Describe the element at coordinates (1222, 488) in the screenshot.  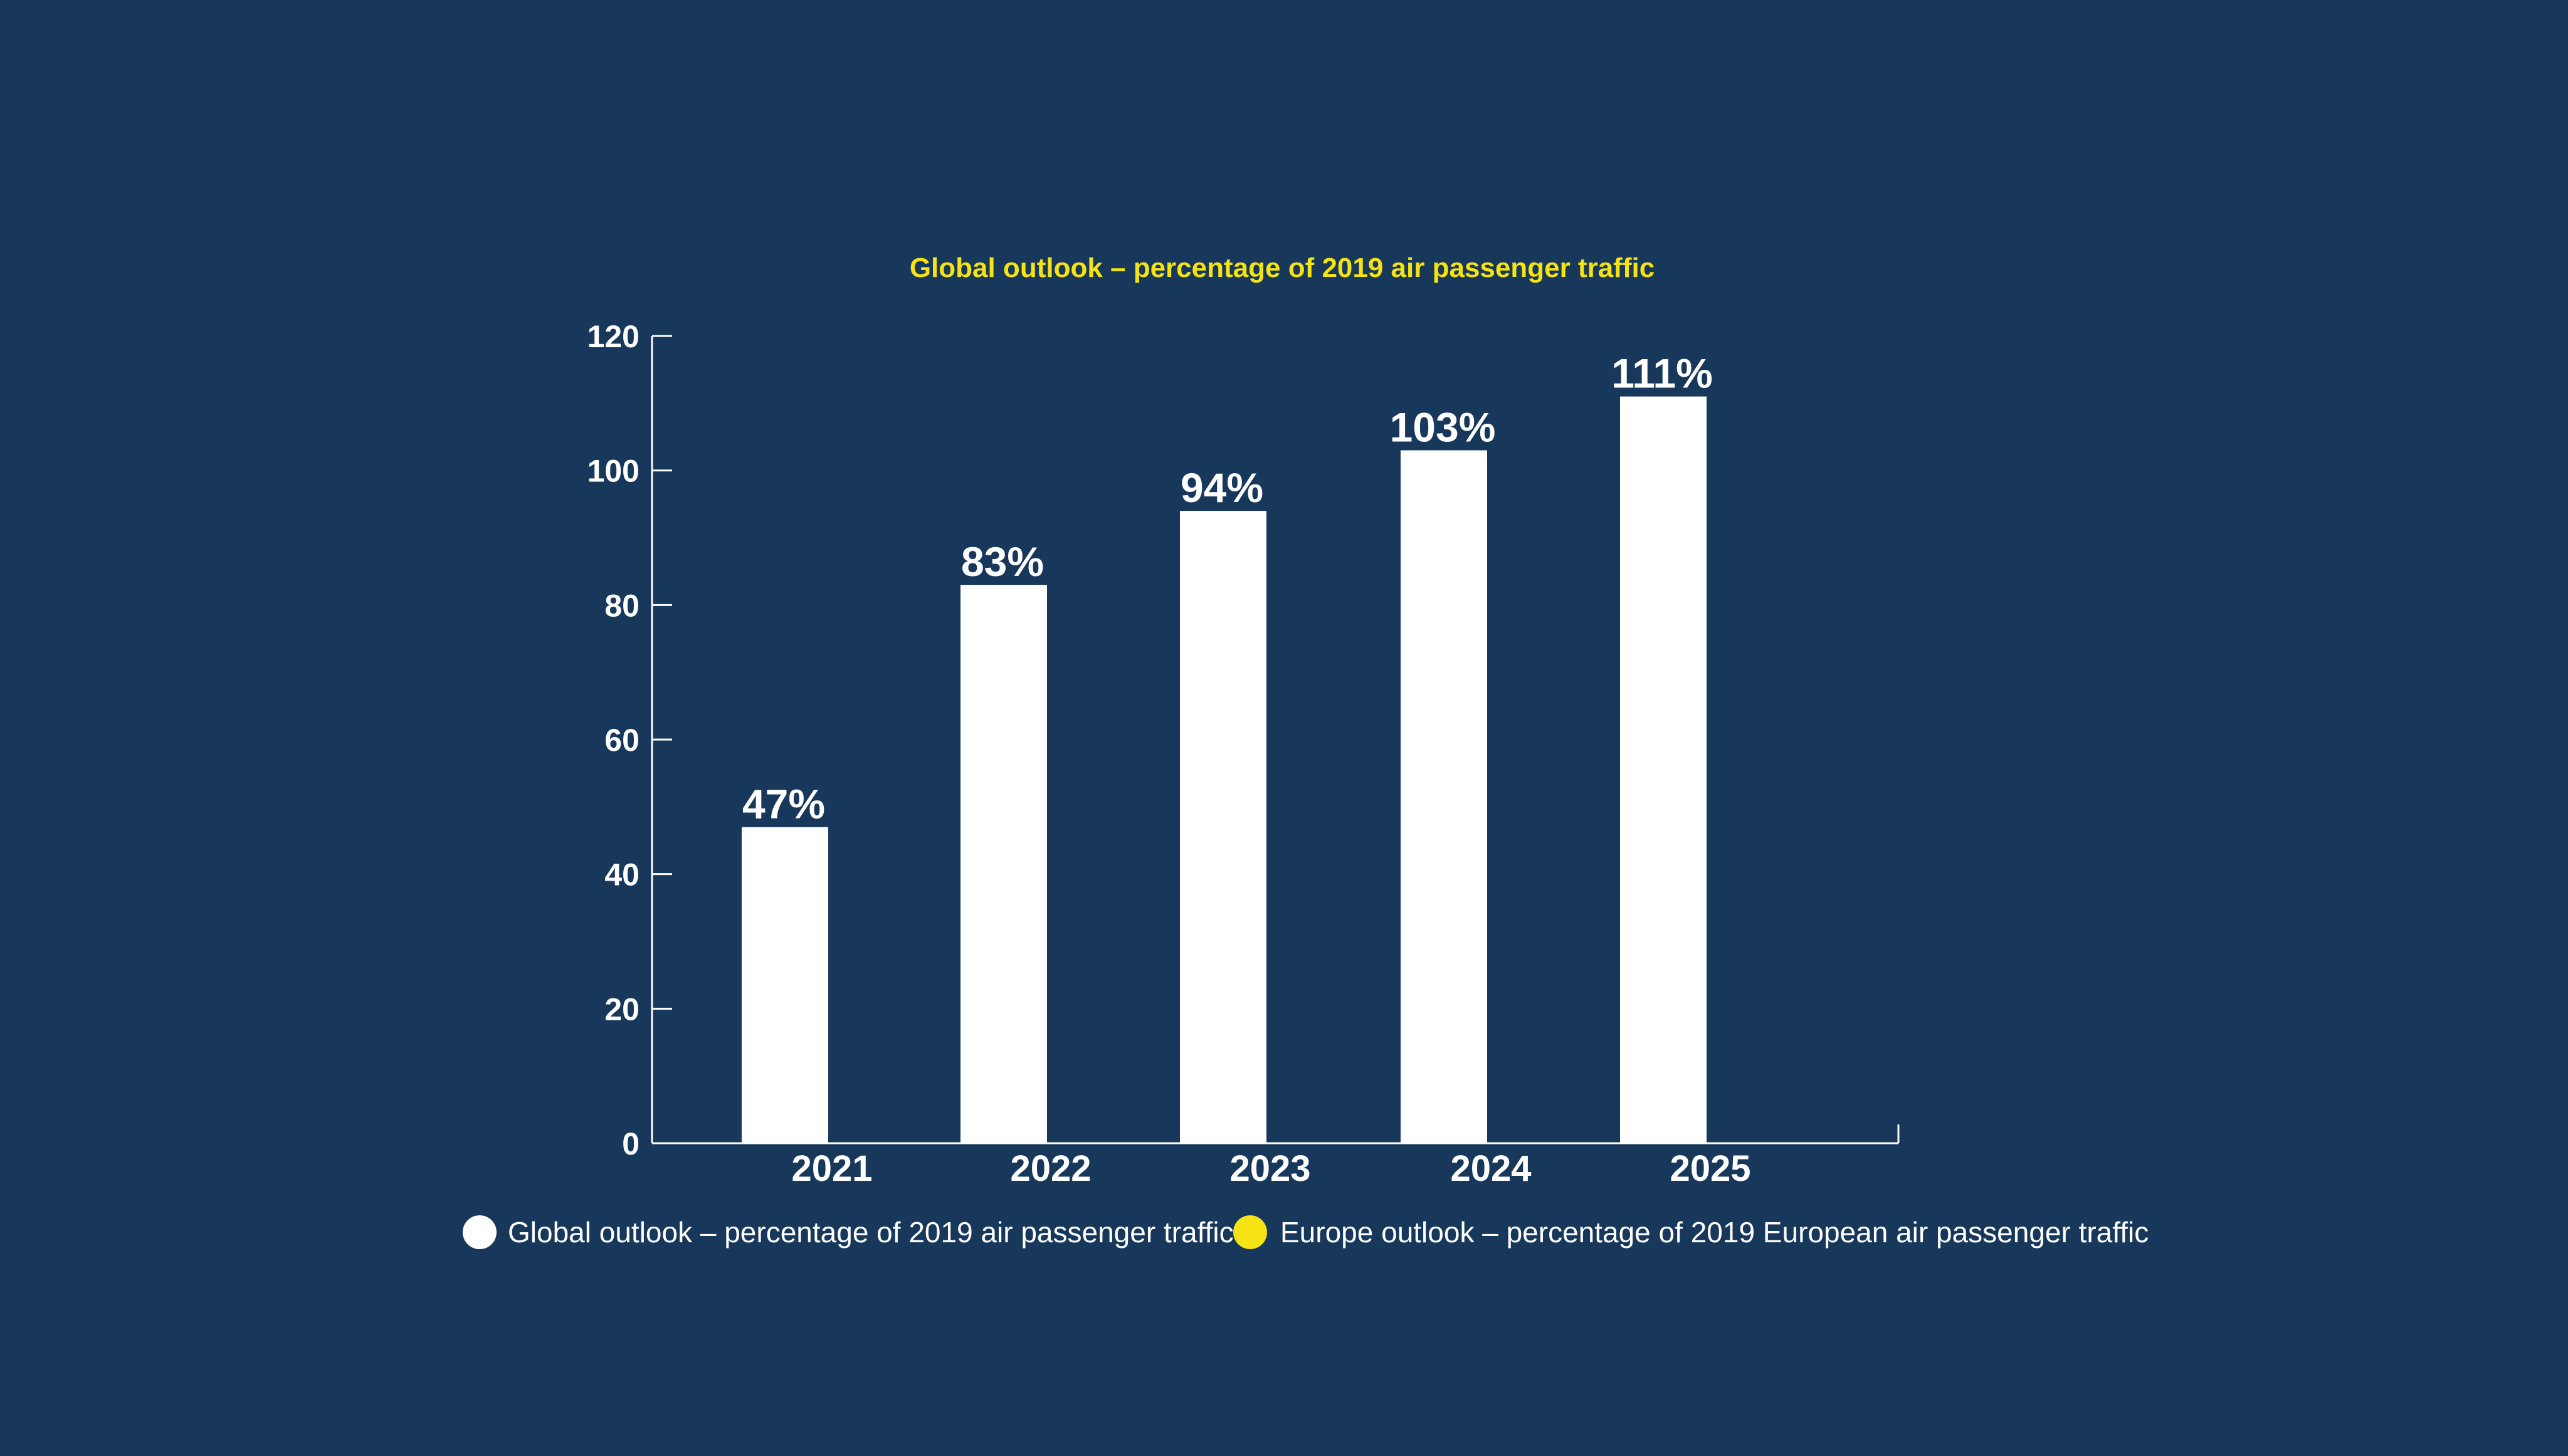
I see `data-label: 94%` at that location.